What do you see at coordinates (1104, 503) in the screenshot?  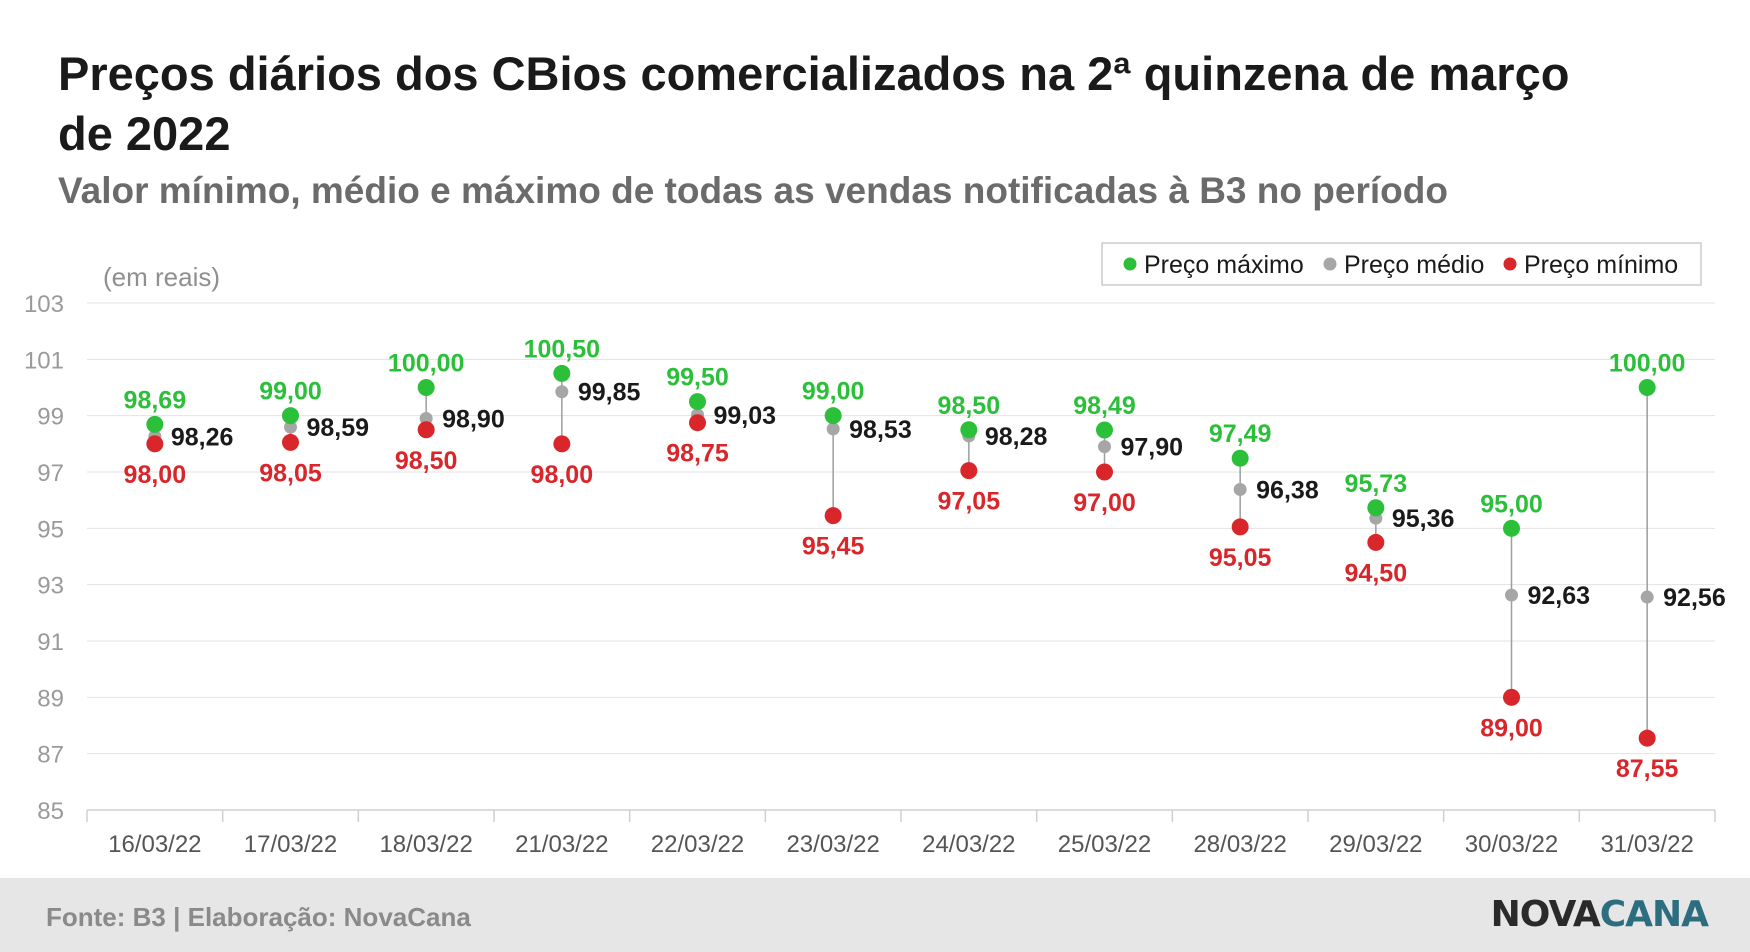 I see `label-preco-minimo: 97,00` at bounding box center [1104, 503].